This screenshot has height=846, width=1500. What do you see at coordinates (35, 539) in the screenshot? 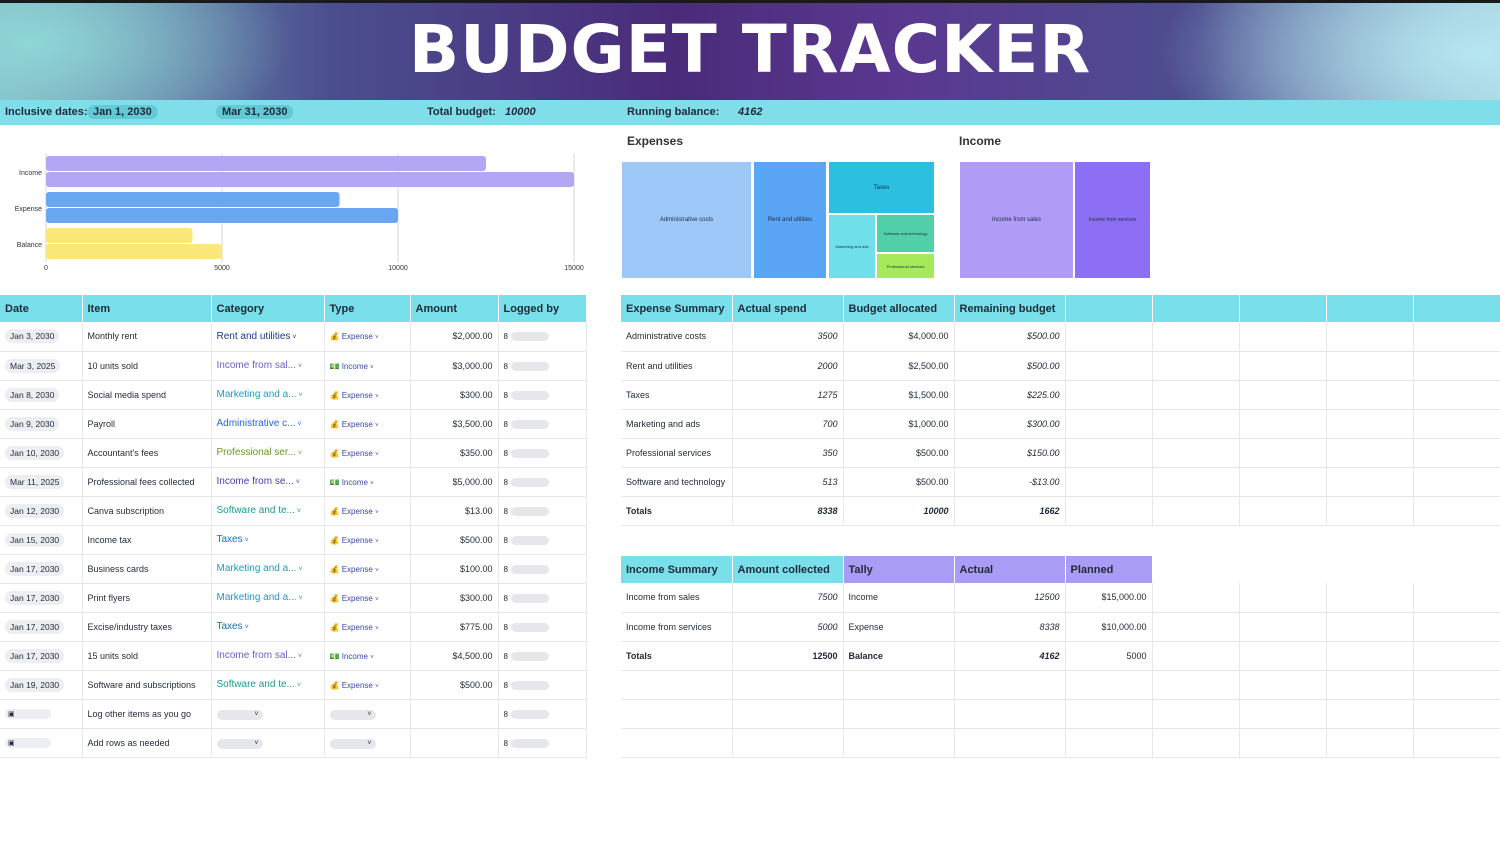
I see `date-chip: Jan 15, 2030` at bounding box center [35, 539].